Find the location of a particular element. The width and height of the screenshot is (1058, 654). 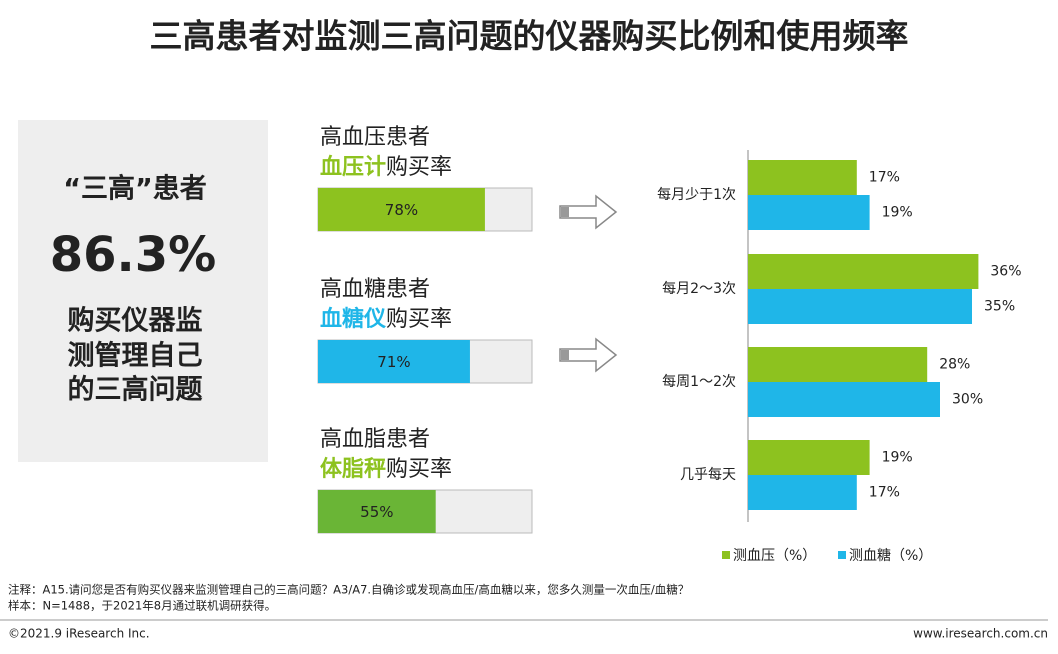

value-label: 28% is located at coordinates (954, 365).